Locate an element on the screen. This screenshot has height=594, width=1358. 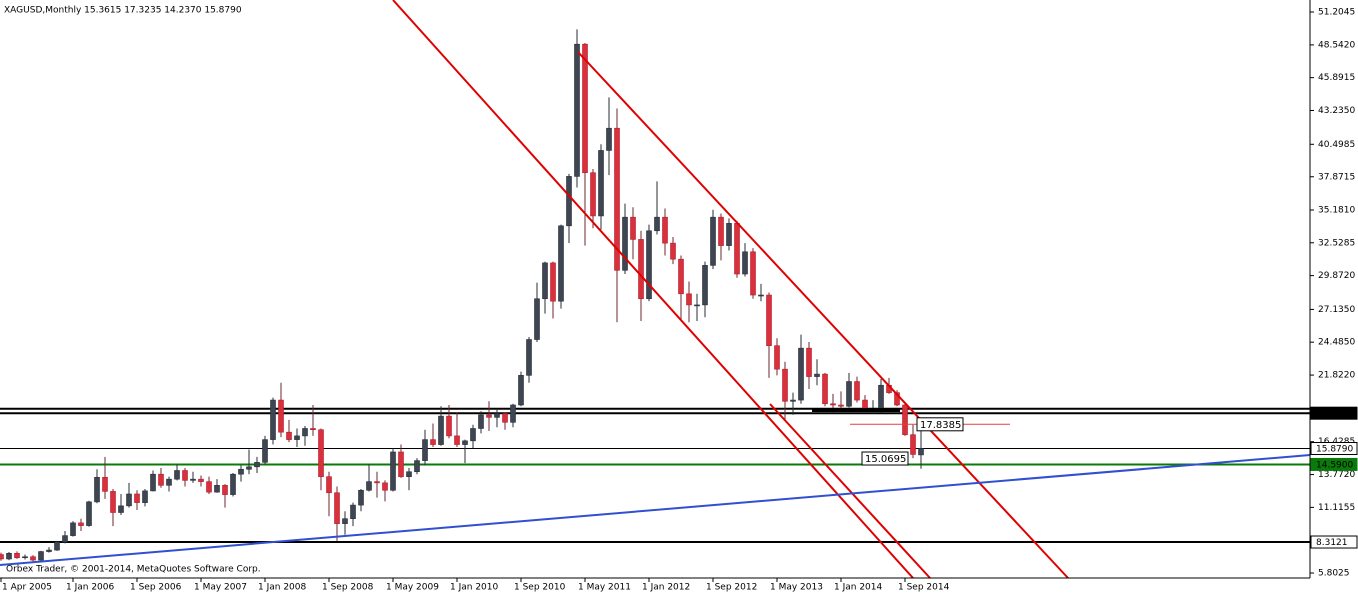
y-tick-label: 40.4985 is located at coordinates (1336, 145).